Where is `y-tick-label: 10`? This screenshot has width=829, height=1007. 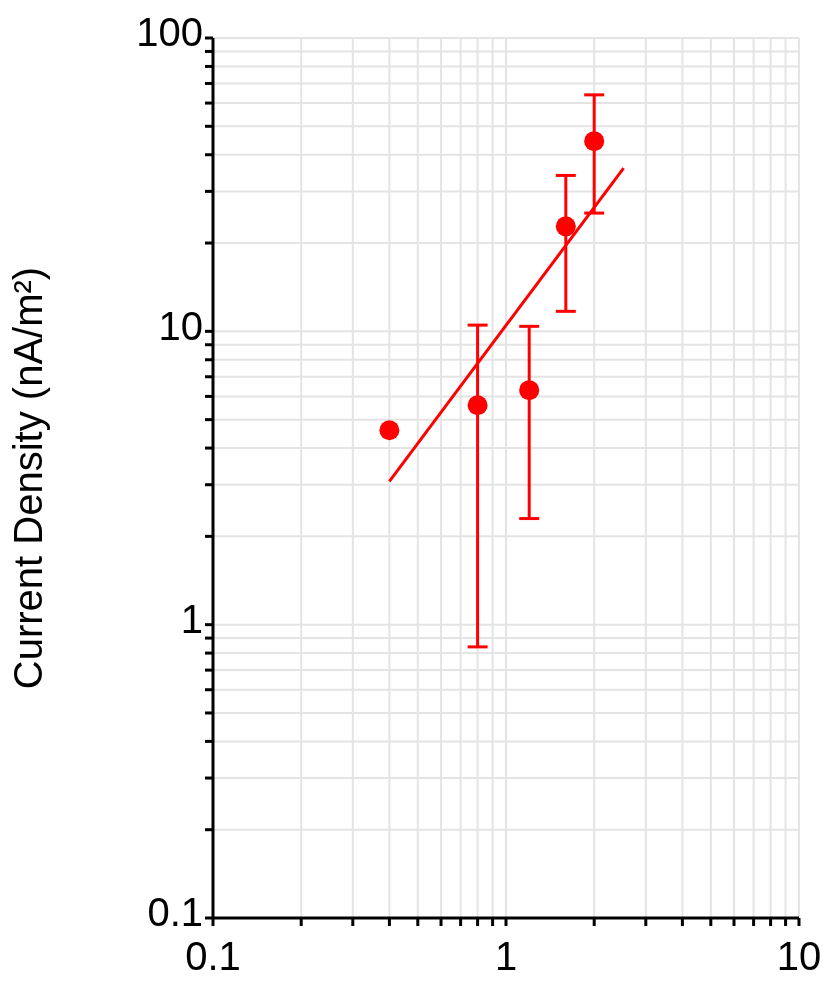
y-tick-label: 10 is located at coordinates (180, 325).